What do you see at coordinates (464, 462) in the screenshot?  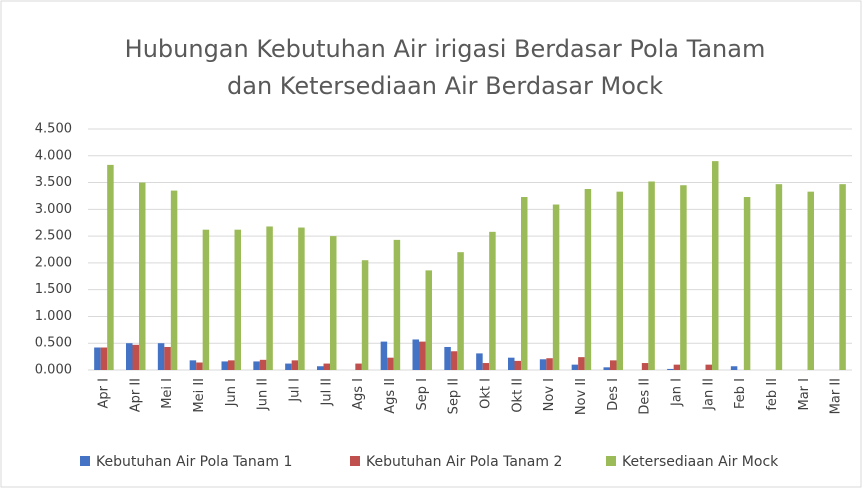 I see `legend-label: Kebutuhan Air Pola Tanam 2` at bounding box center [464, 462].